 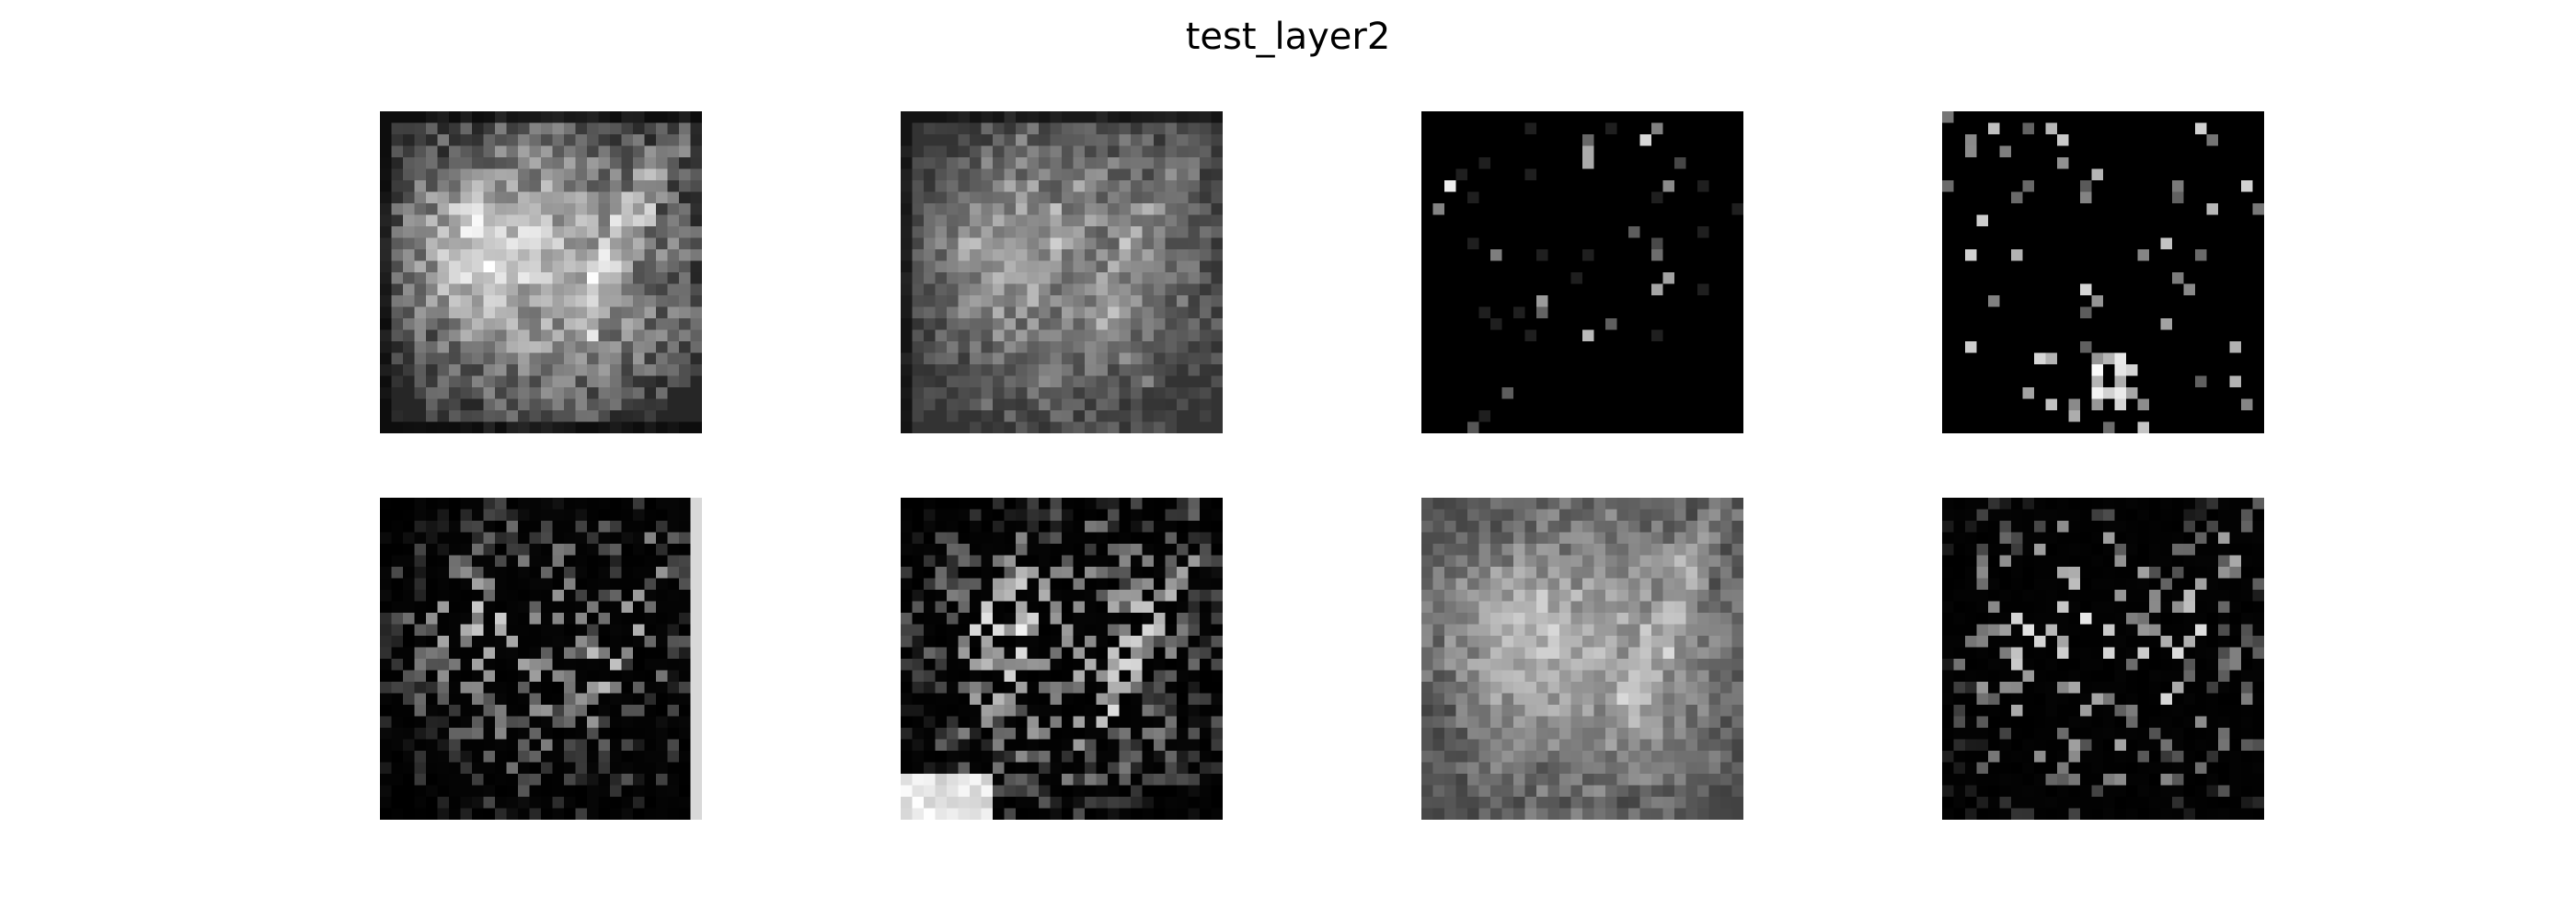 I want to click on feature-map-7-image, so click(x=1582, y=659).